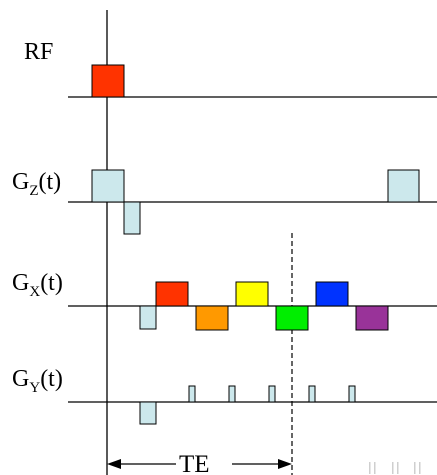 Image resolution: width=437 pixels, height=475 pixels. I want to click on gx-label: GX(t), so click(37, 285).